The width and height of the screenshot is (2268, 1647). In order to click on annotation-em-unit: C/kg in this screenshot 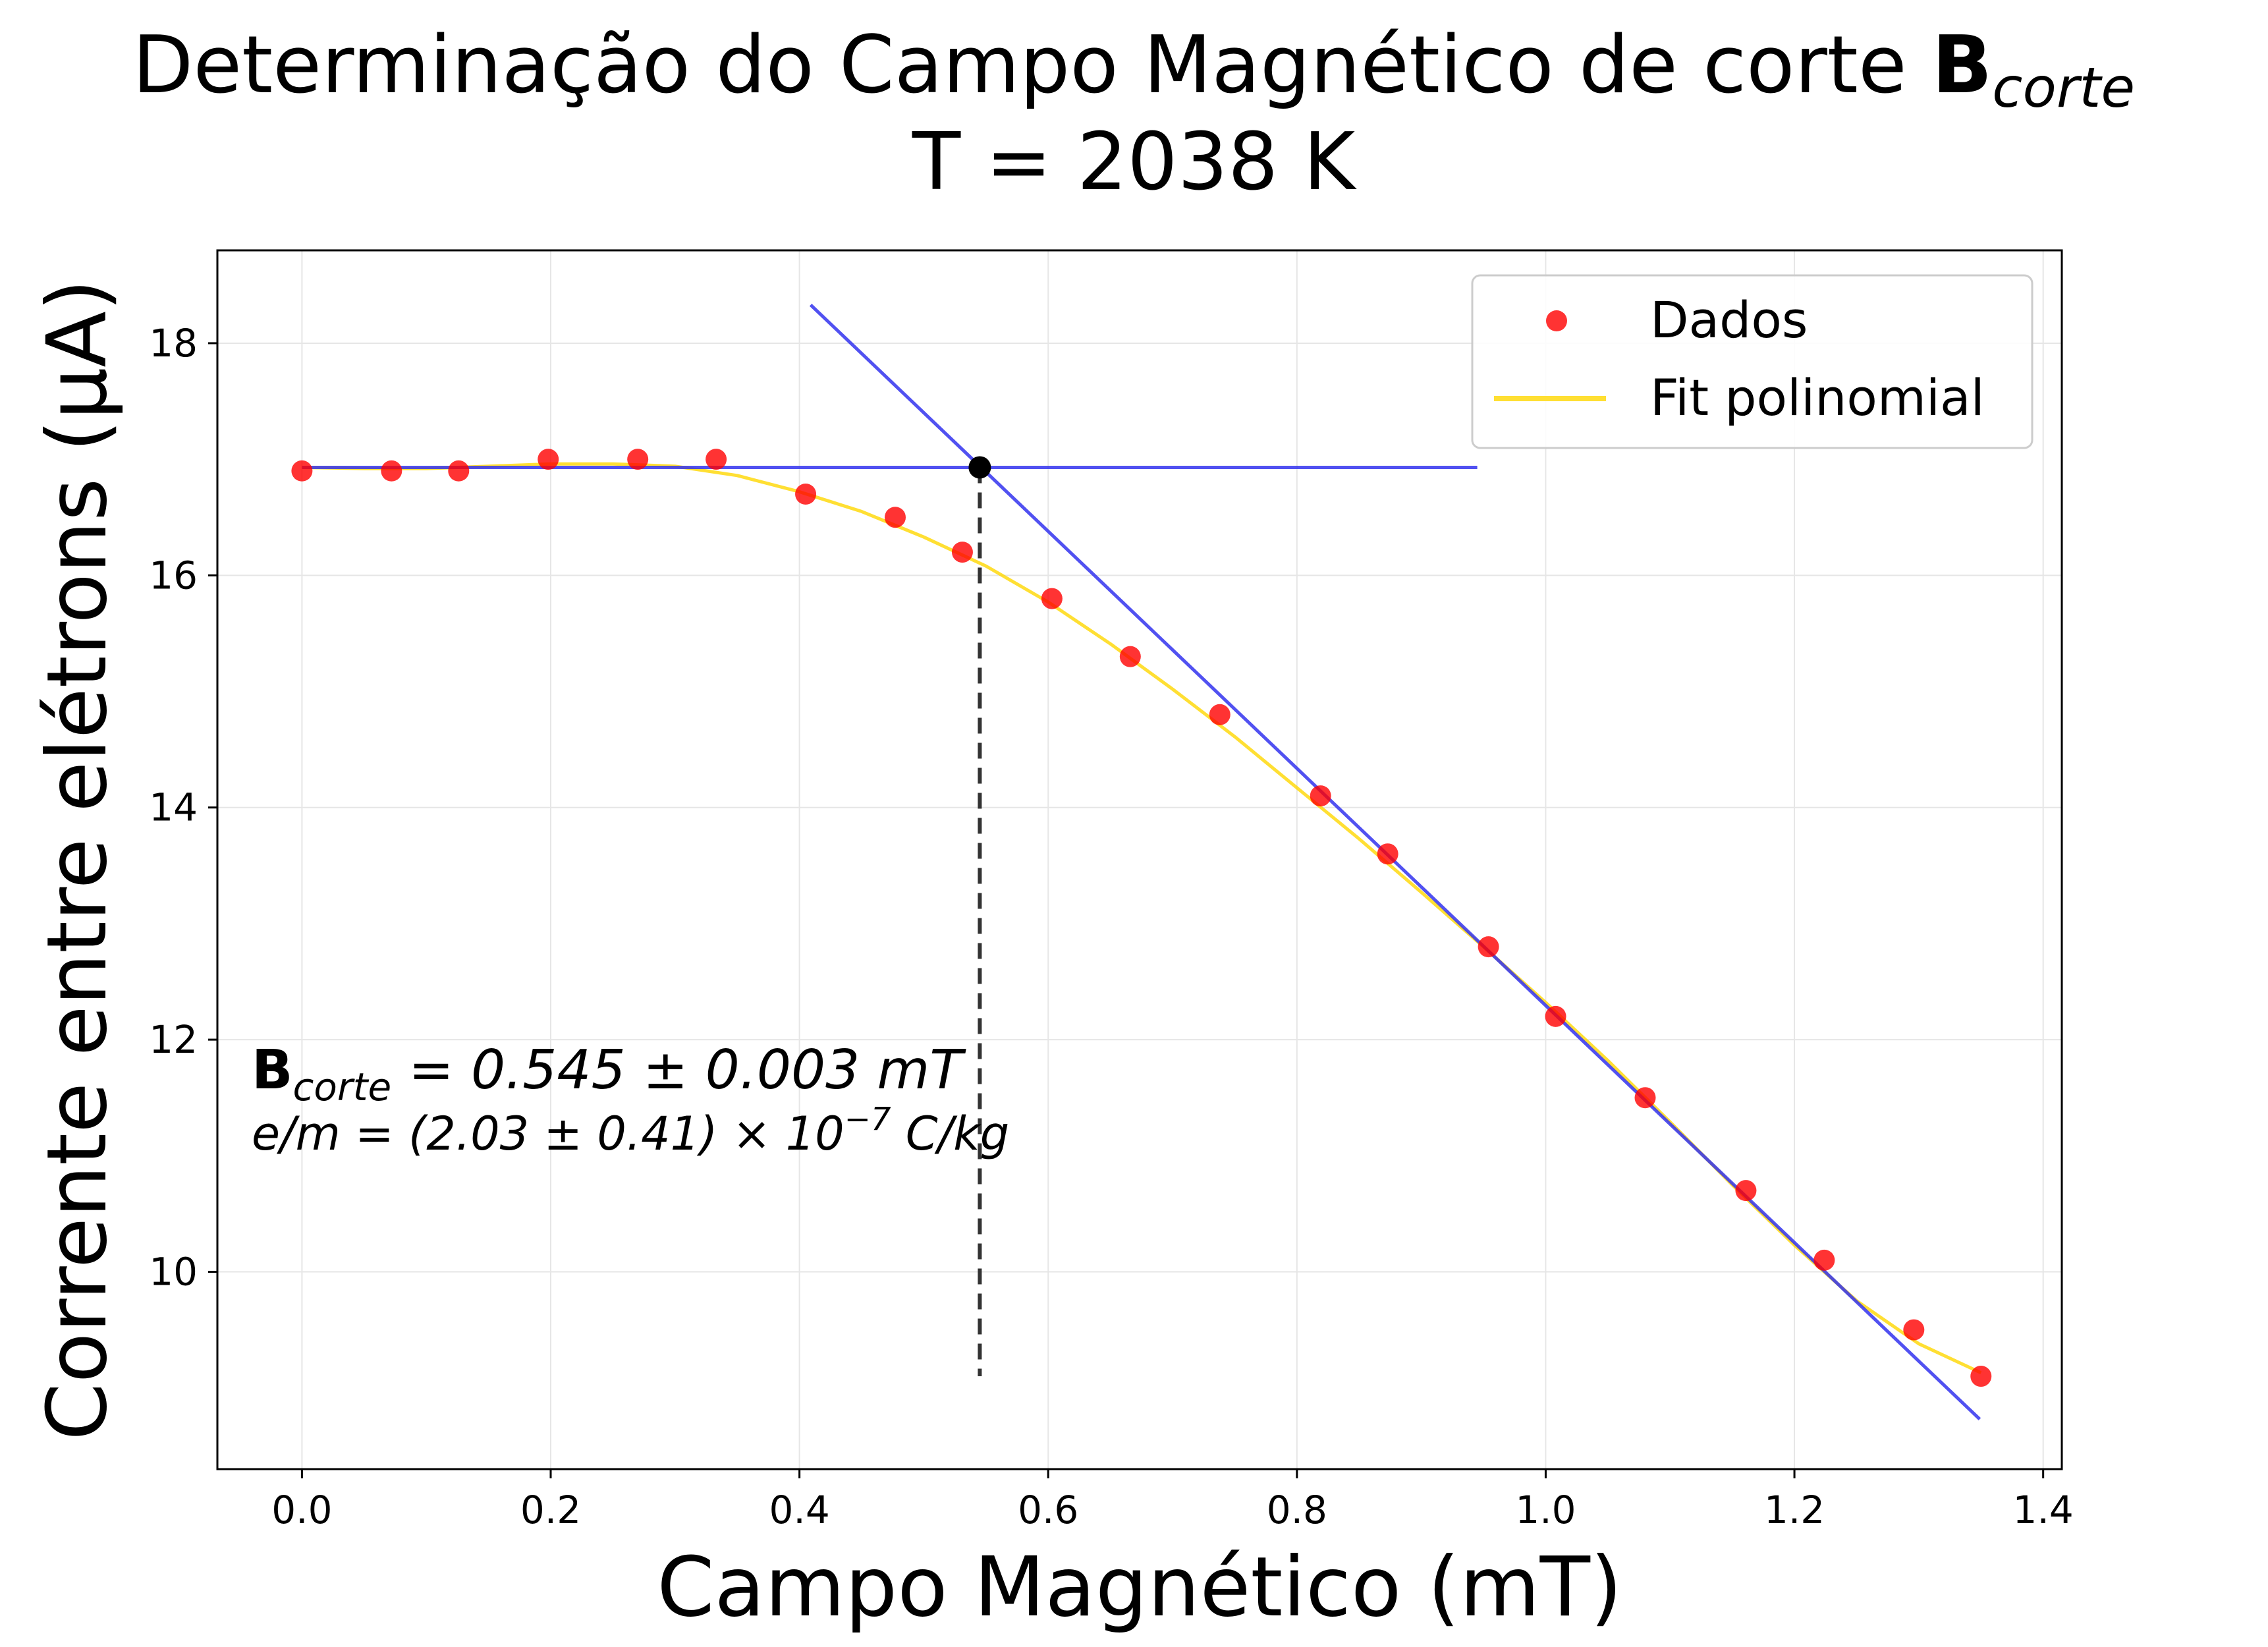, I will do `click(950, 1134)`.